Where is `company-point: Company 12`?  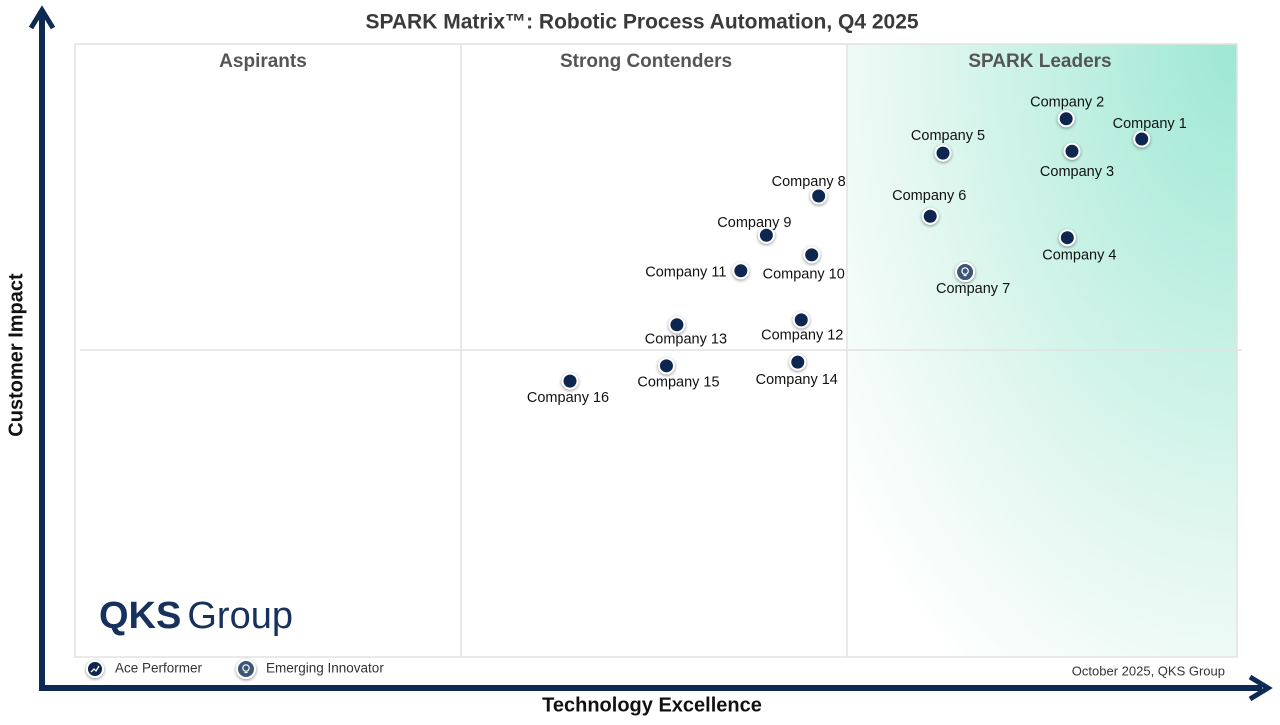
company-point: Company 12 is located at coordinates (802, 327).